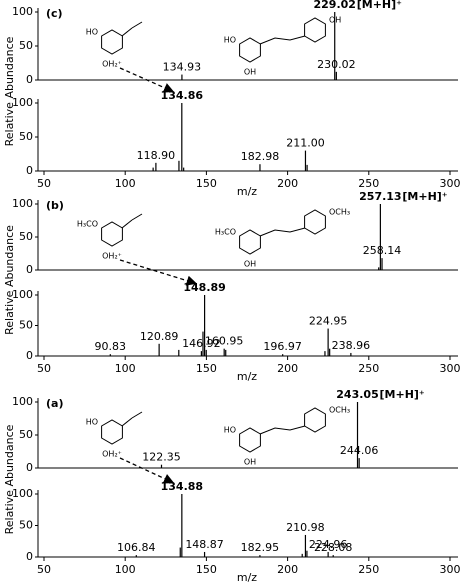 The height and width of the screenshot is (584, 474). Describe the element at coordinates (335, 5) in the screenshot. I see `peak-label: 229.02` at that location.